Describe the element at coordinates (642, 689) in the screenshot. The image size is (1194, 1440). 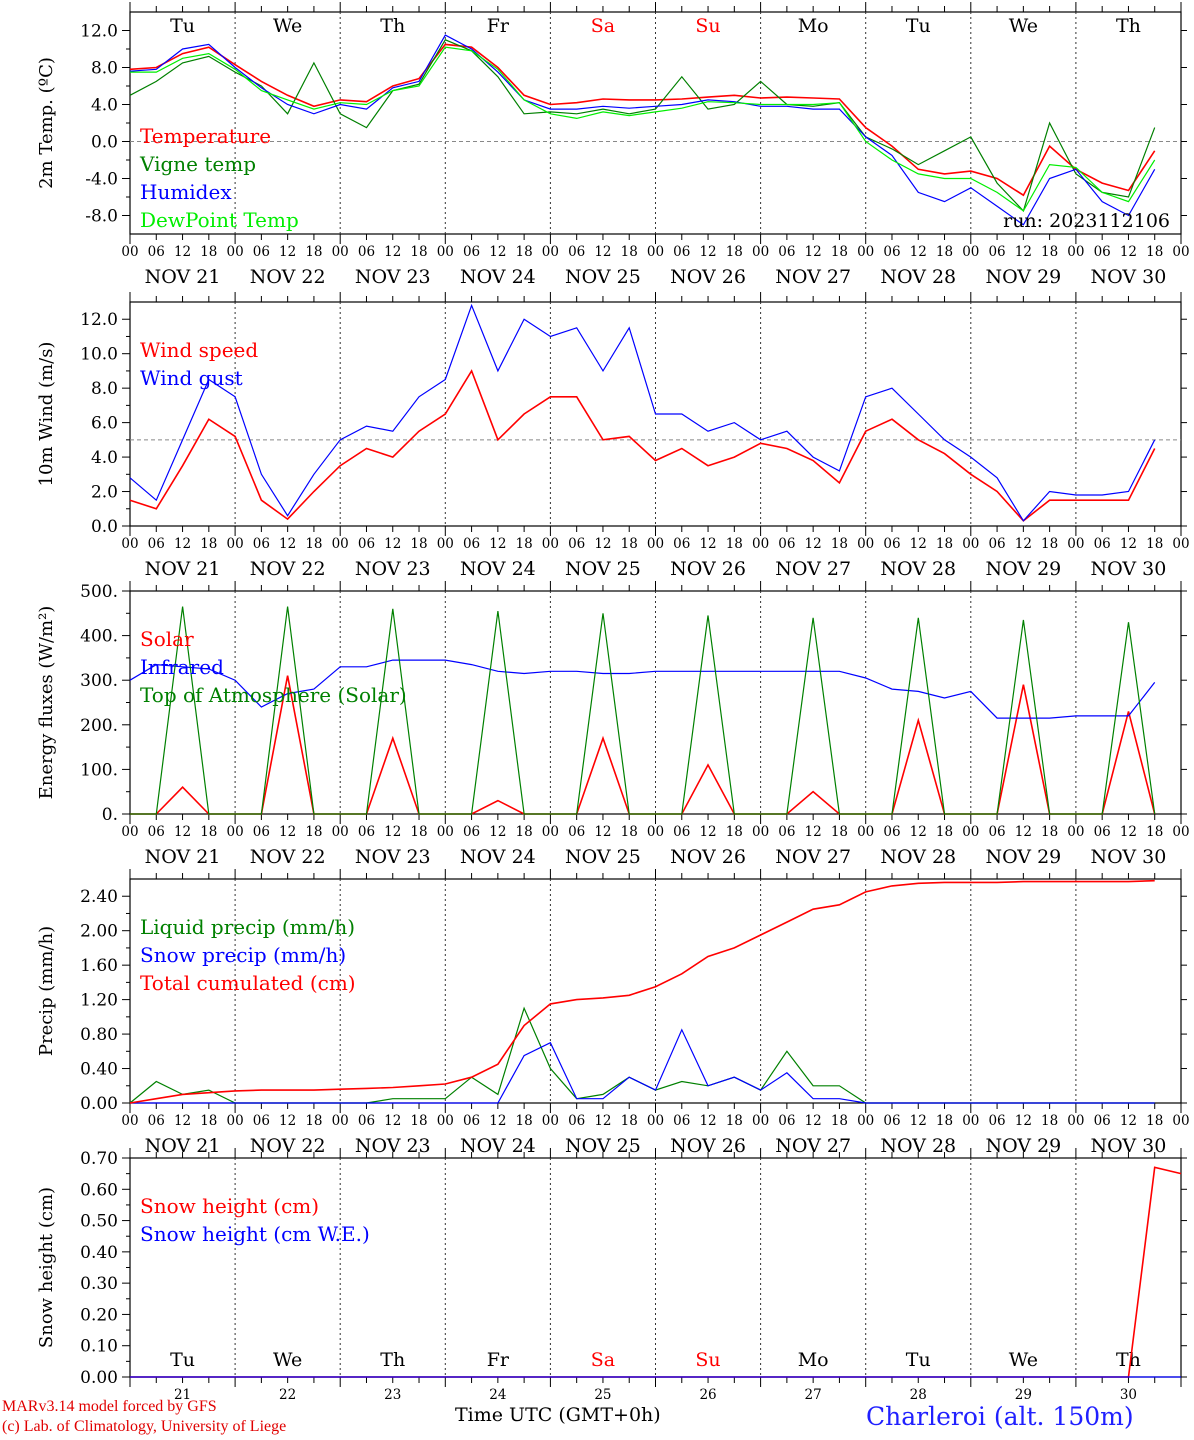
I see `series-line-infrared` at that location.